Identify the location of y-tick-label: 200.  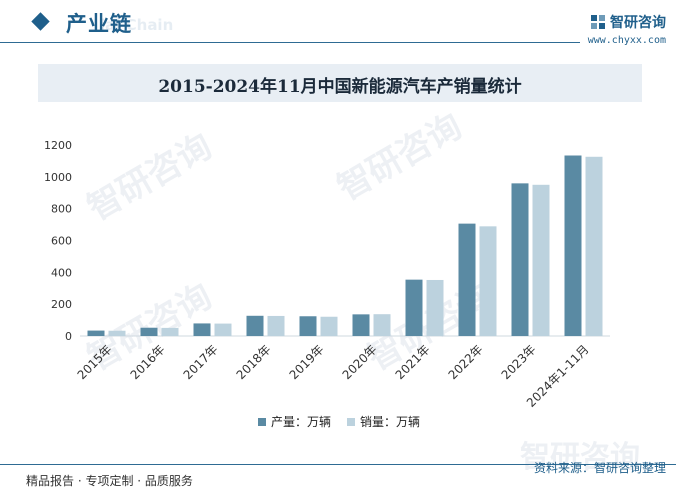
(61, 304).